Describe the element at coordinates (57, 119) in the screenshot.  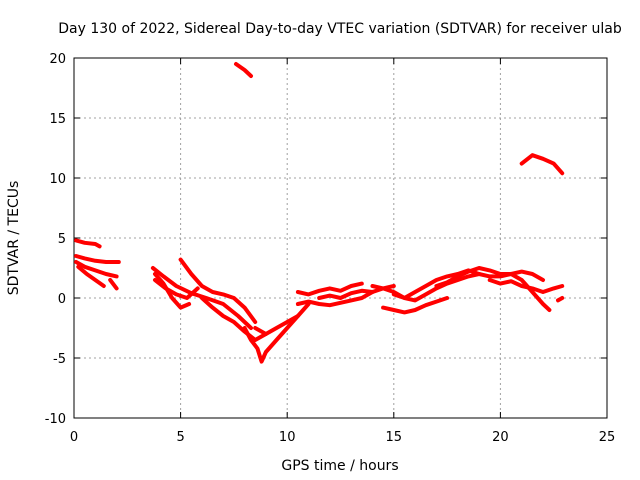
I see `y-tick-label: 15` at that location.